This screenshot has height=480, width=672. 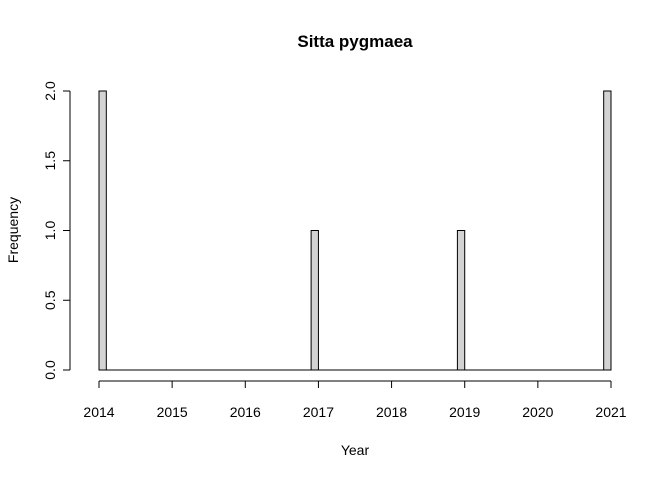 I want to click on x-tick-label: 2020, so click(x=537, y=412).